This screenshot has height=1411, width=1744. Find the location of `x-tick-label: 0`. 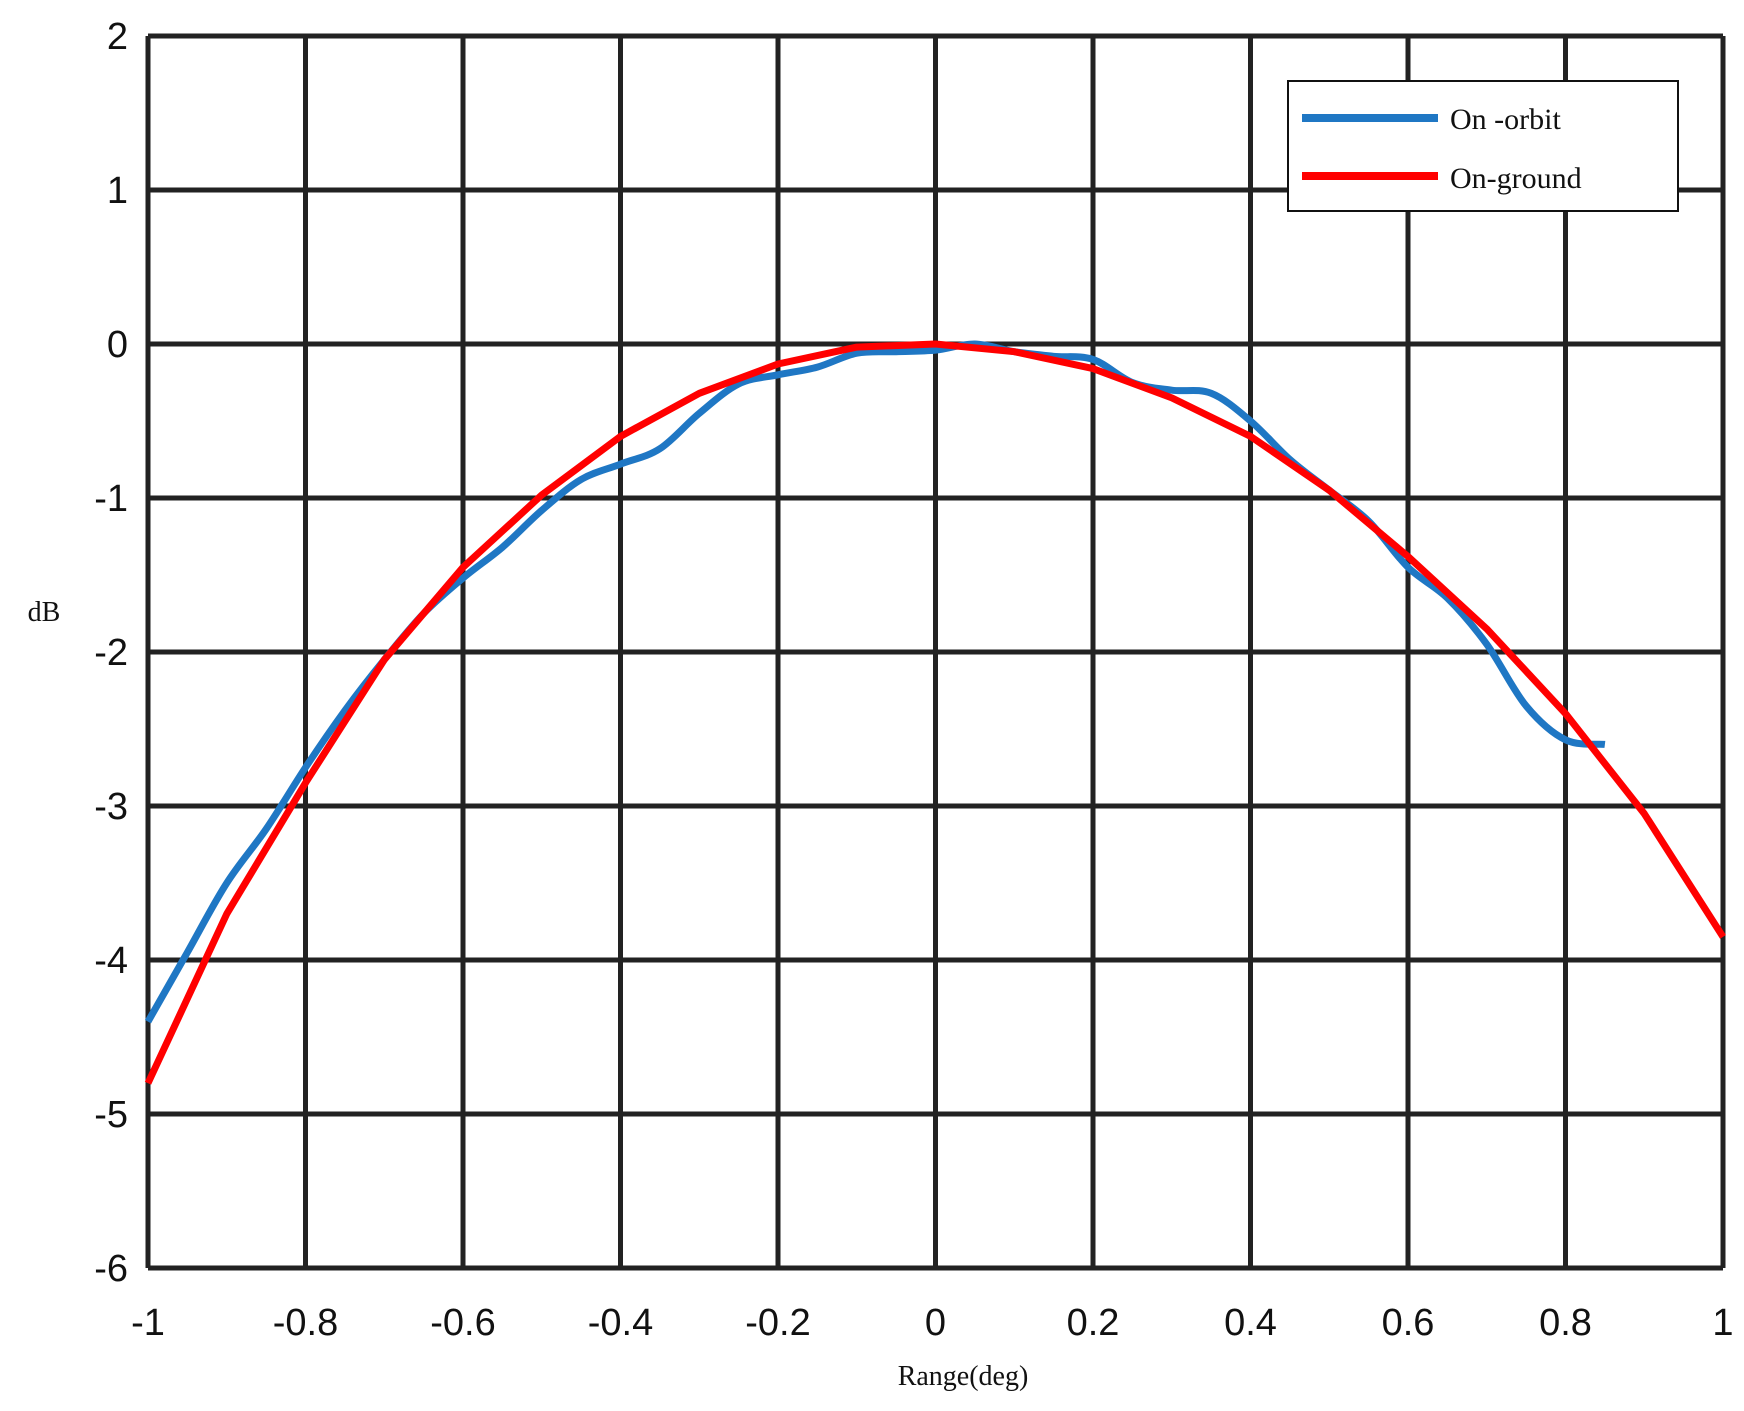

x-tick-label: 0 is located at coordinates (935, 1323).